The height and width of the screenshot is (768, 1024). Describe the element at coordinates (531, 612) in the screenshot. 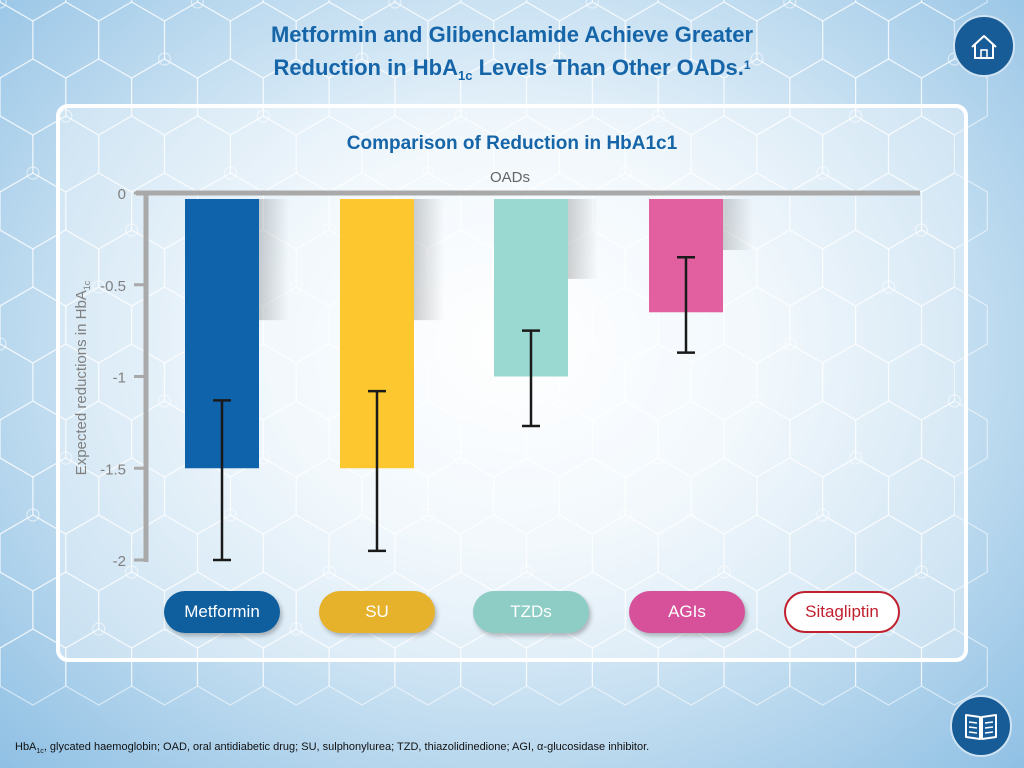

I see `legend-button-tzds: TZDs` at that location.